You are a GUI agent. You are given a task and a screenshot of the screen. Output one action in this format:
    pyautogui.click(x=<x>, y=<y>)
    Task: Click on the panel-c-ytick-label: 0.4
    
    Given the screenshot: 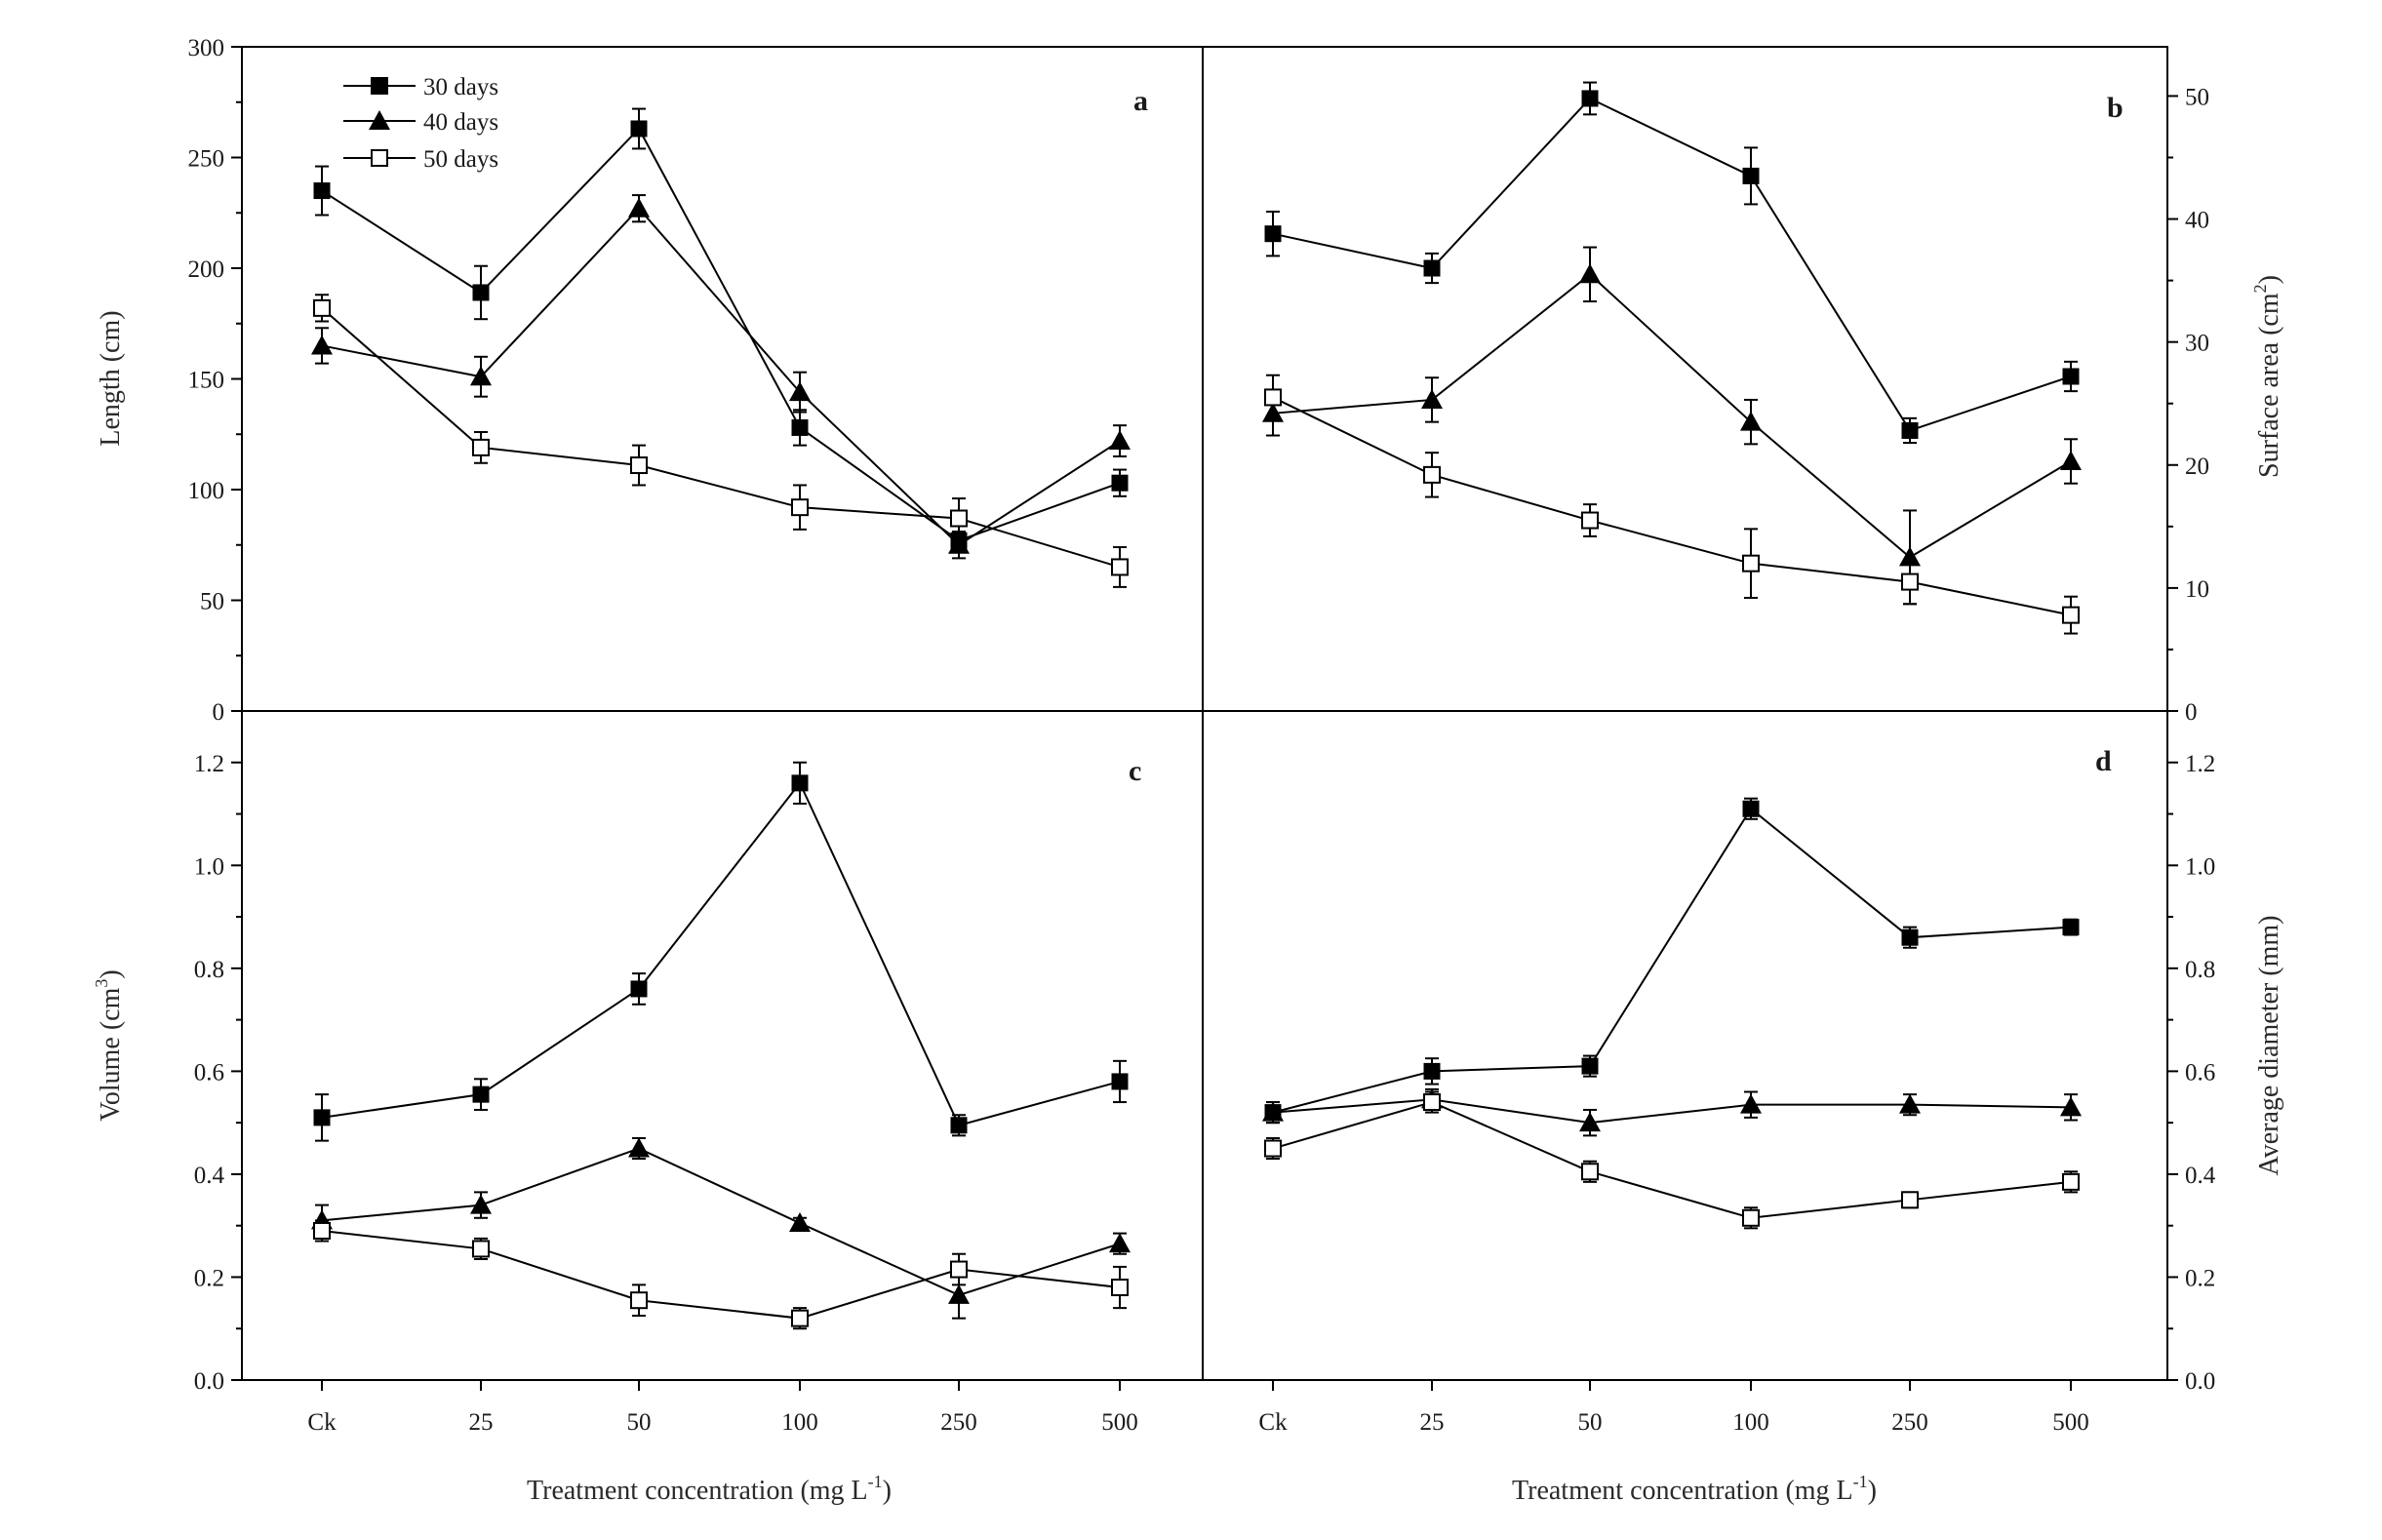 What is the action you would take?
    pyautogui.click(x=209, y=1176)
    